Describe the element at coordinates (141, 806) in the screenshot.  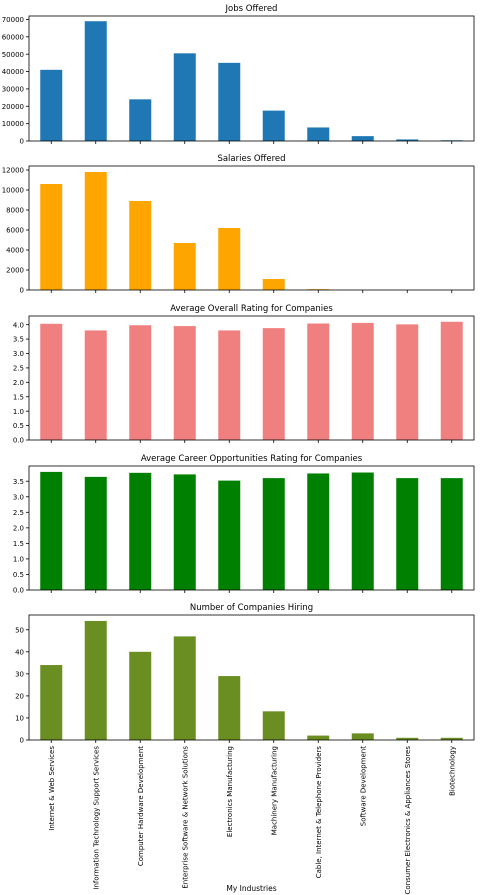
I see `x-tick-label: Computer Hardware Development` at that location.